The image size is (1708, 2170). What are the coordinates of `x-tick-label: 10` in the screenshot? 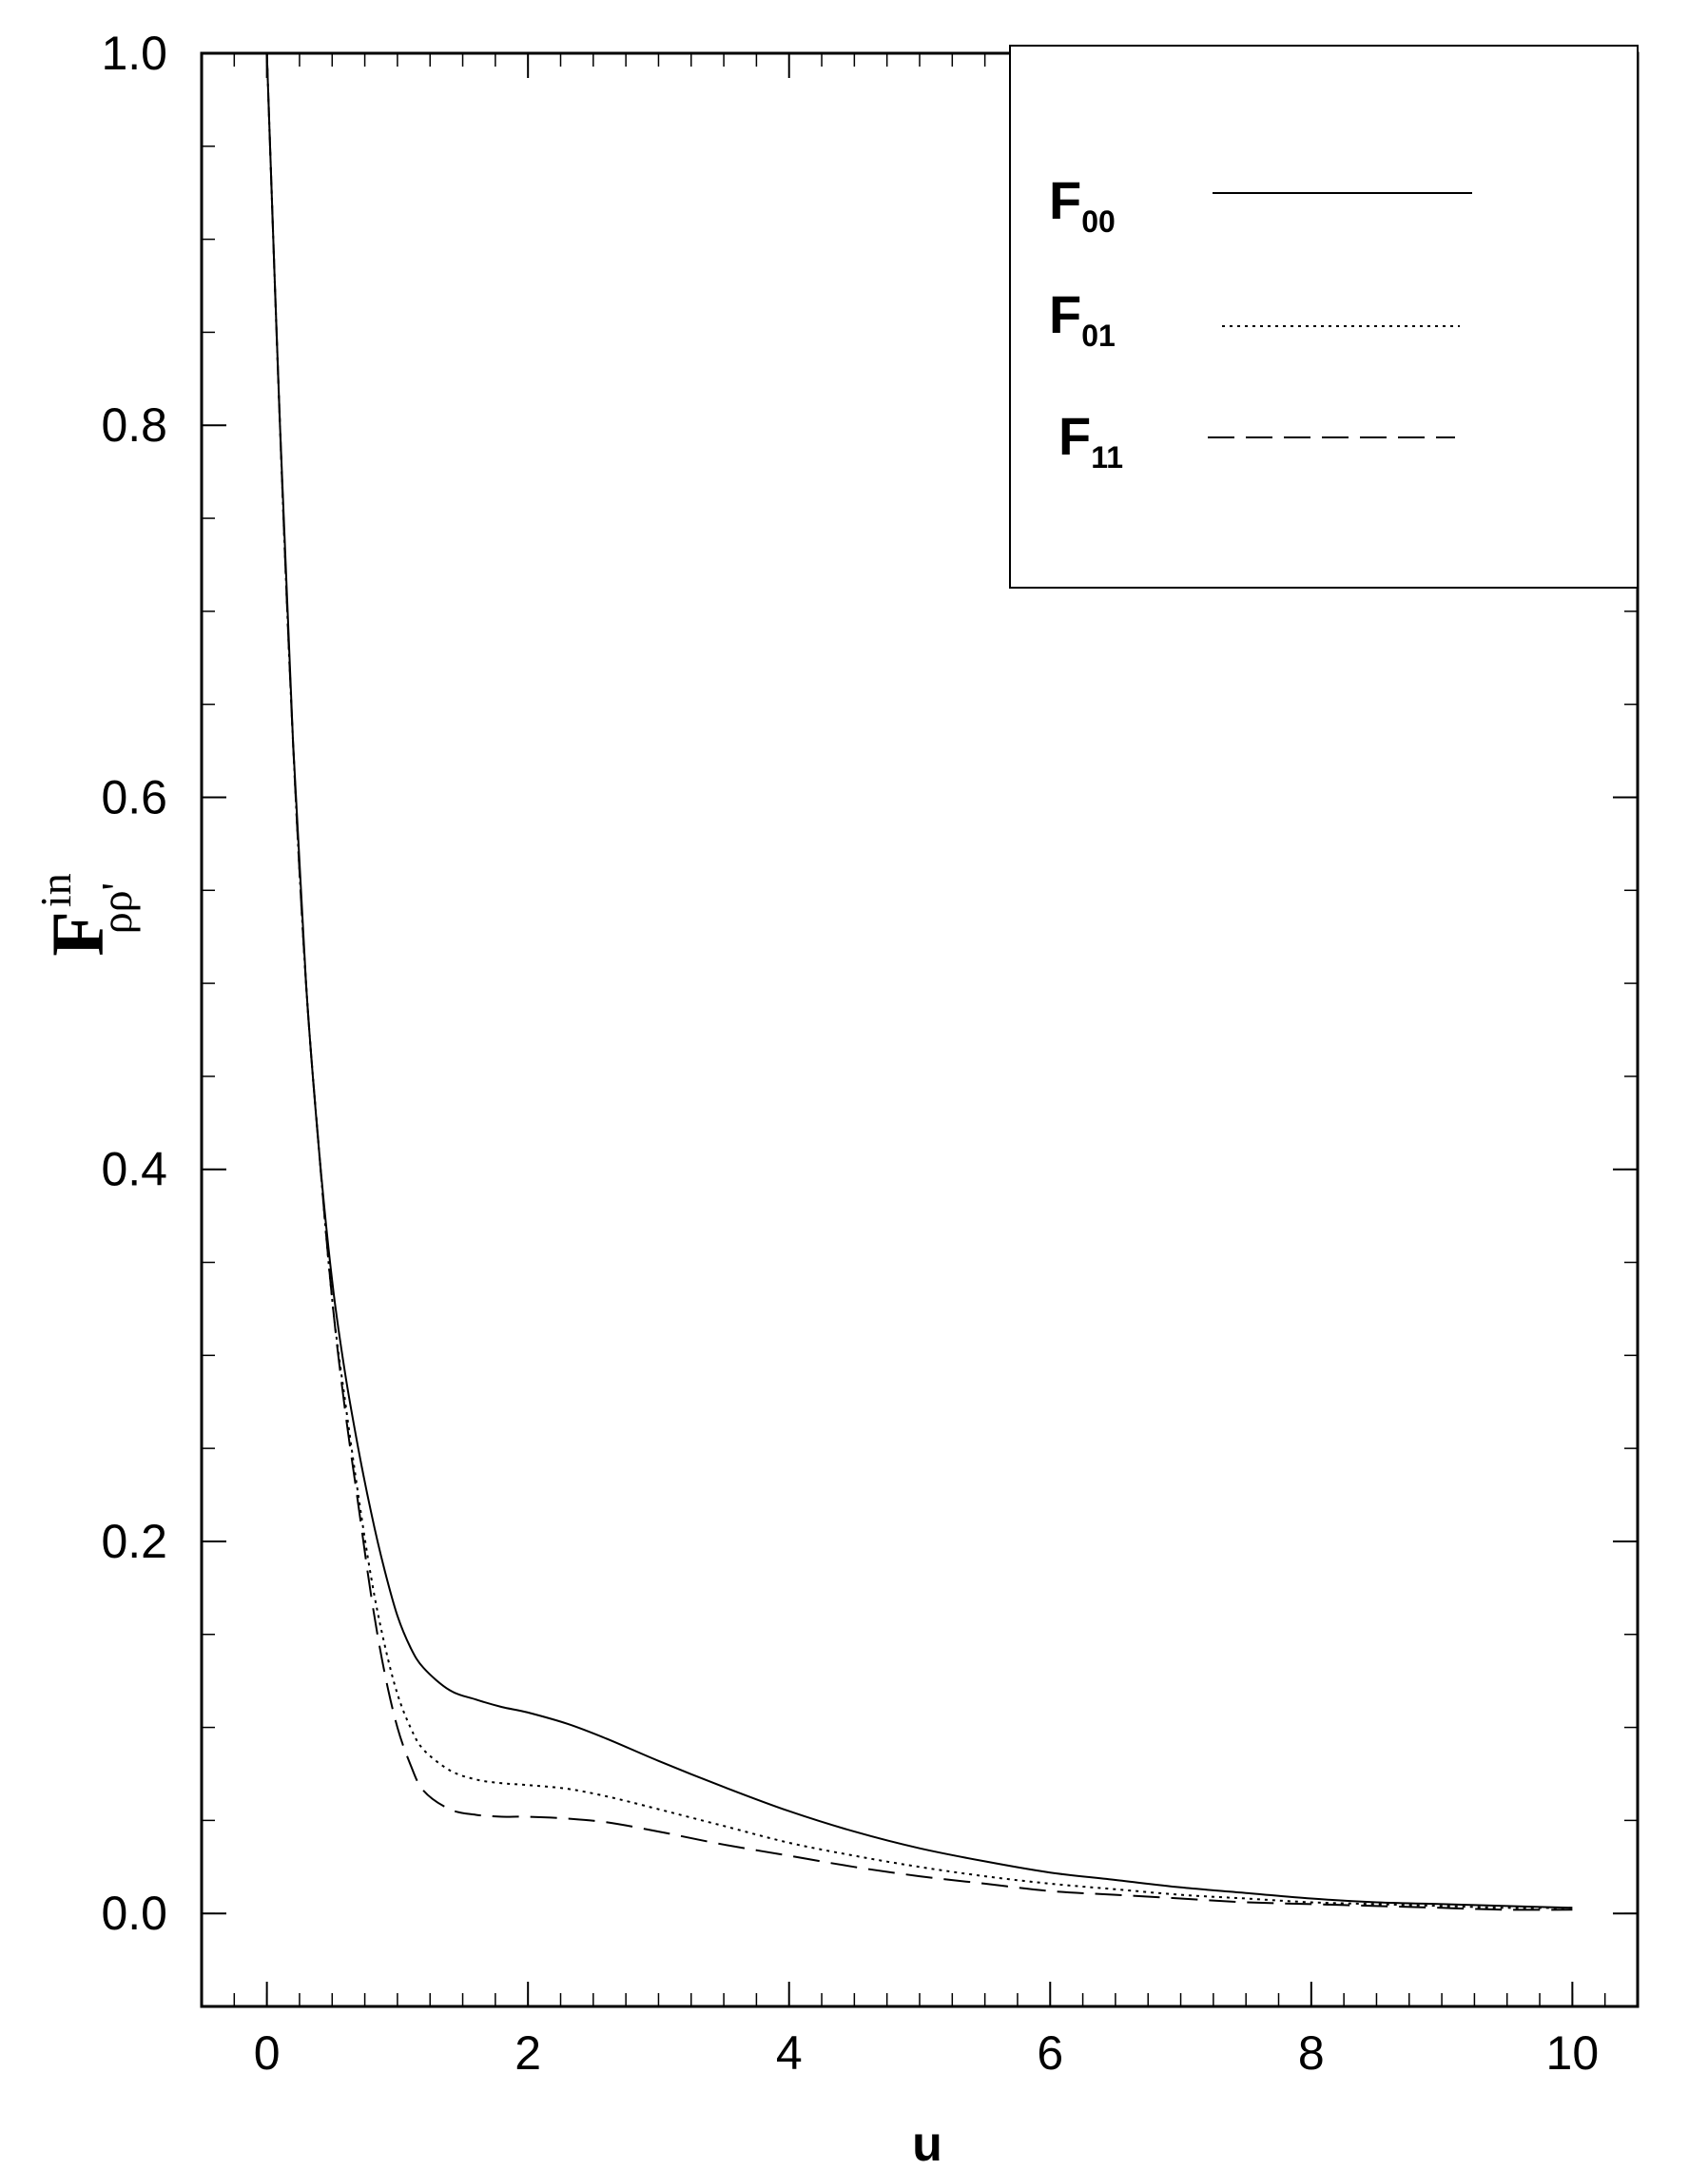 It's located at (1573, 2053).